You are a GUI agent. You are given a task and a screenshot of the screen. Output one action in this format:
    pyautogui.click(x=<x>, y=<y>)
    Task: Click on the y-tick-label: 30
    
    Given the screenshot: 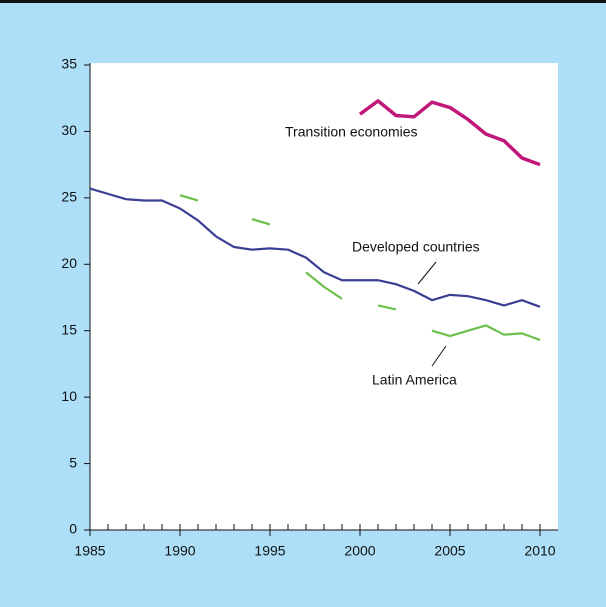 What is the action you would take?
    pyautogui.click(x=69, y=130)
    